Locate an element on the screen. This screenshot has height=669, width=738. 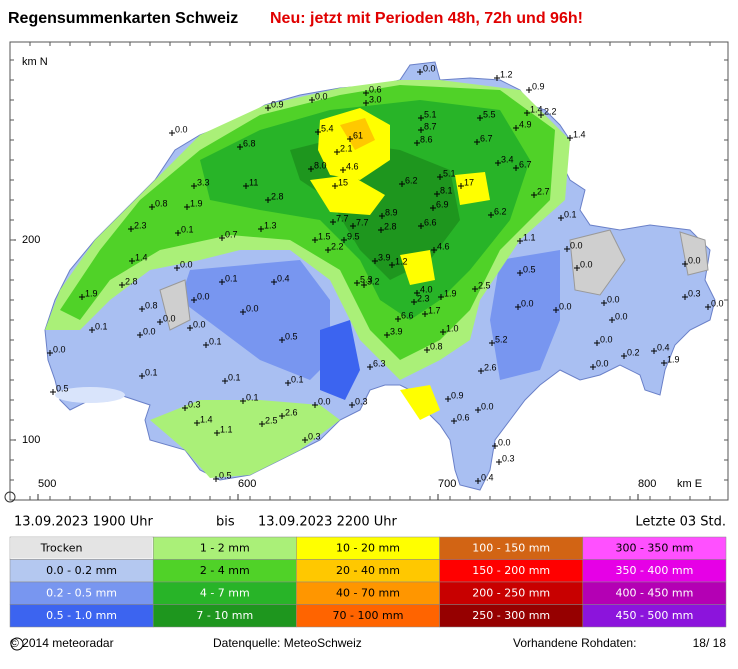
legend-label: Trocken is located at coordinates (61, 547).